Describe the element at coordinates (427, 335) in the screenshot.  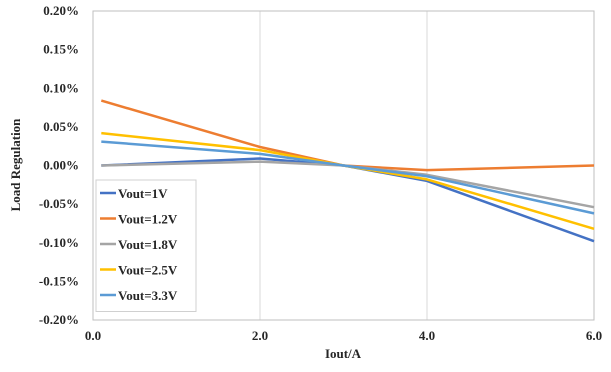
I see `x-tick-label: 4.0` at that location.